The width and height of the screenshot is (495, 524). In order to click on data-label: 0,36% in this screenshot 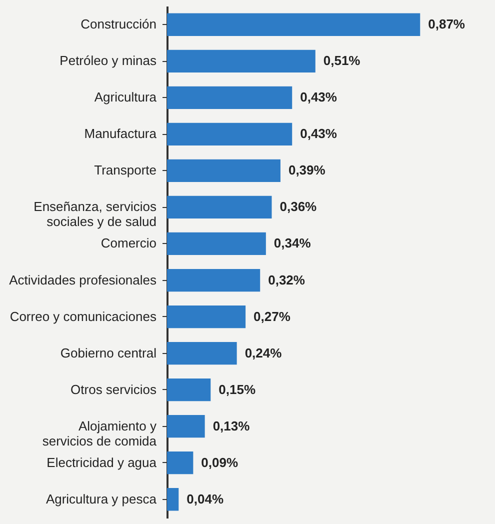, I will do `click(299, 206)`.